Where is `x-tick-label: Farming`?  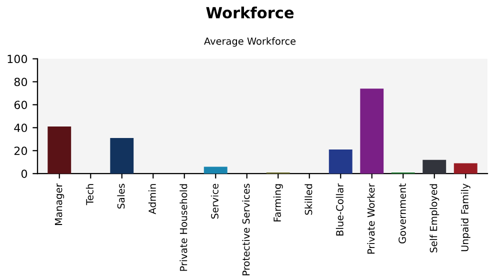
x-tick-label: Farming is located at coordinates (278, 203).